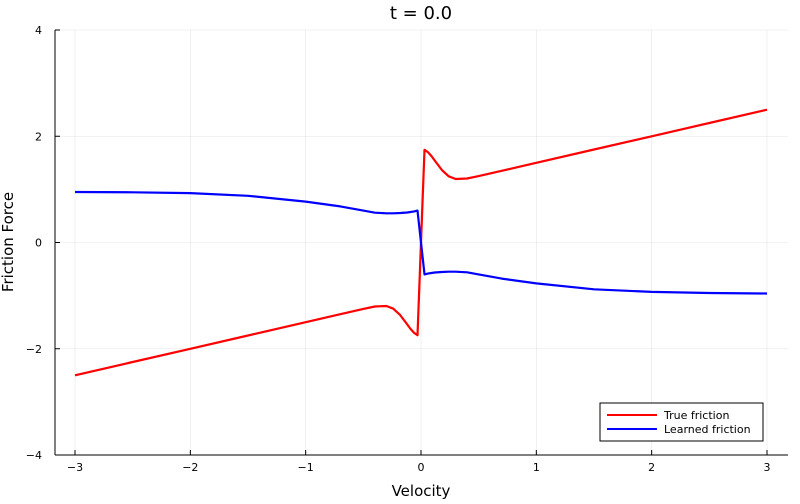 This screenshot has height=504, width=800. I want to click on legend-label-true: True friction, so click(696, 415).